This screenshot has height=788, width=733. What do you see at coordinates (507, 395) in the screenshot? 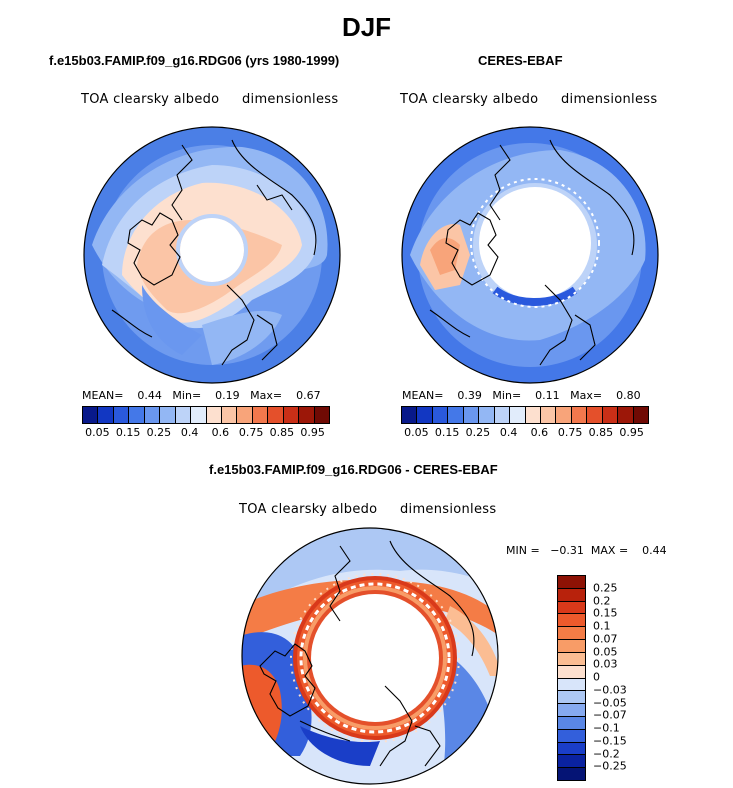
I see `obs-min-label: Min=` at bounding box center [507, 395].